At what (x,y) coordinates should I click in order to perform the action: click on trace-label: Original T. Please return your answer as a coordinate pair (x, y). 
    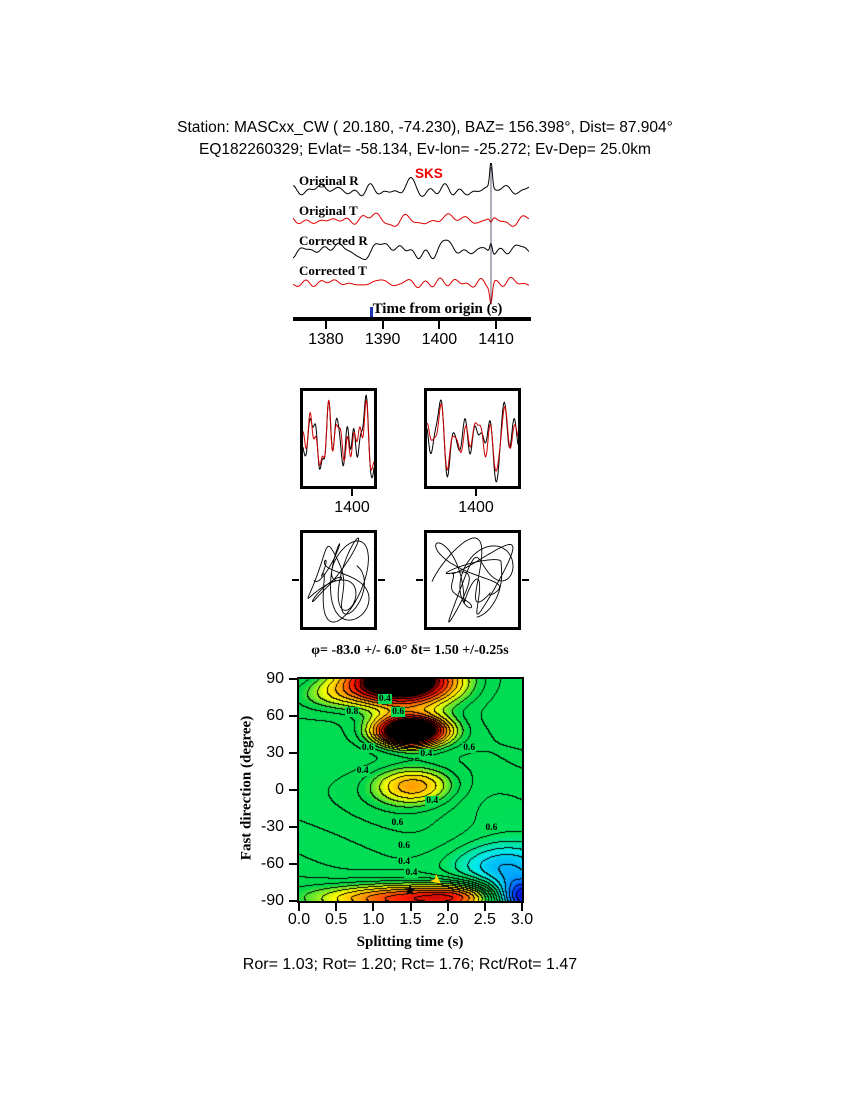
    Looking at the image, I should click on (328, 210).